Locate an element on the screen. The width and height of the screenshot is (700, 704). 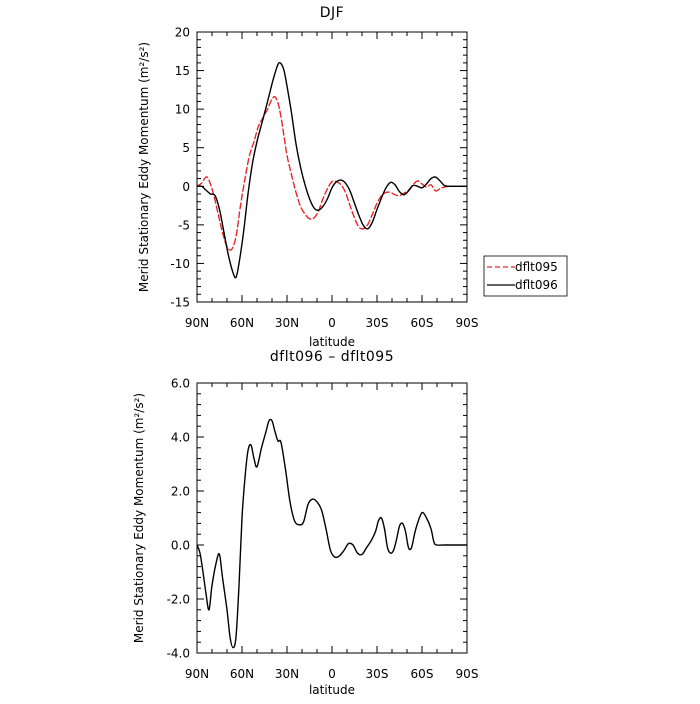
series-line-difference is located at coordinates (332, 533).